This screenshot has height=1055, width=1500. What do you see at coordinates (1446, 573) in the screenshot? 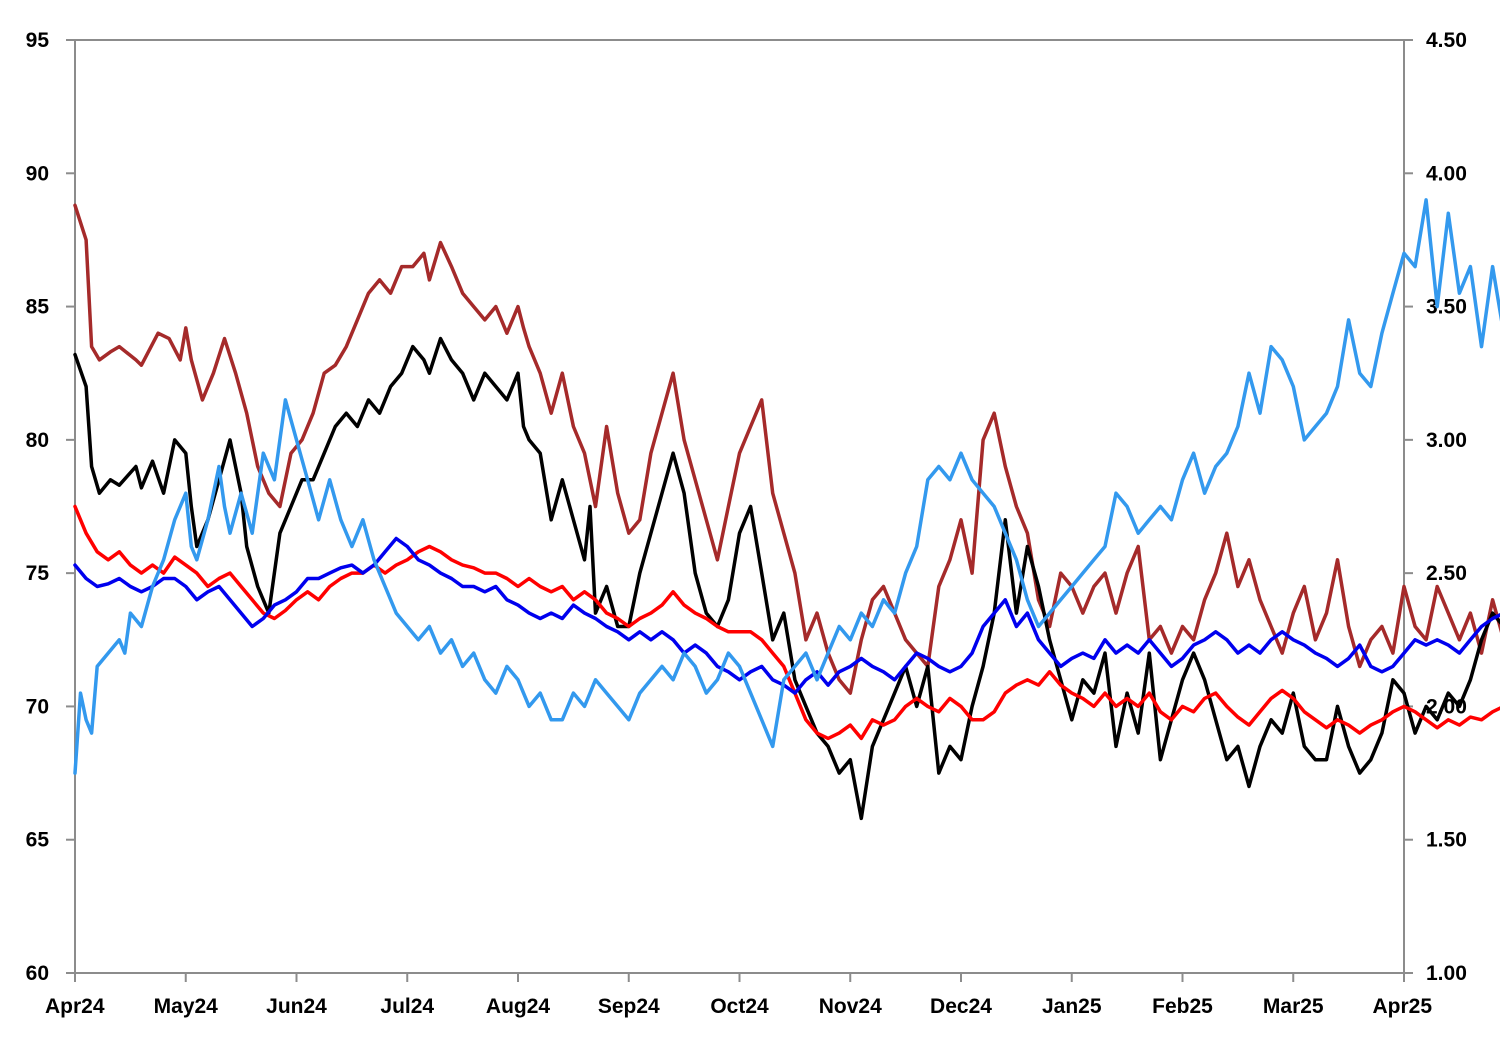
I see `right-y-tick-label: 2.50` at bounding box center [1446, 573].